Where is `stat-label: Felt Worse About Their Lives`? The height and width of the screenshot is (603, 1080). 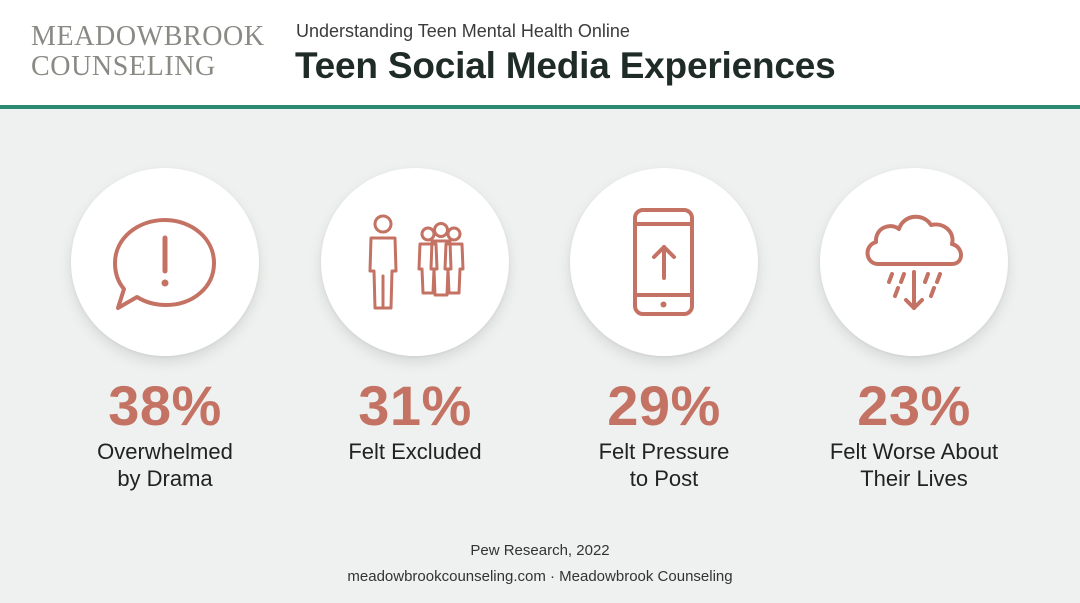
stat-label: Felt Worse About Their Lives is located at coordinates (914, 465).